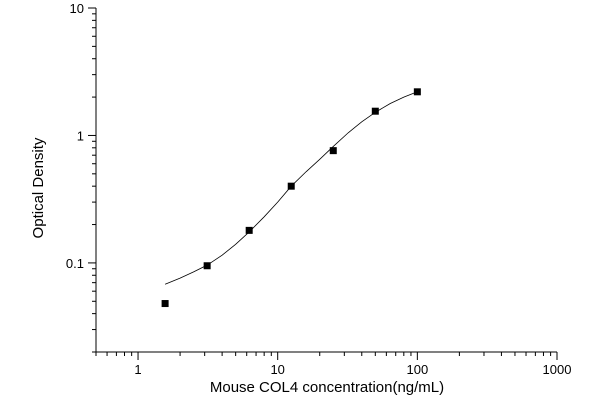 This screenshot has height=400, width=600. What do you see at coordinates (75, 263) in the screenshot?
I see `y-tick-label: 0.1` at bounding box center [75, 263].